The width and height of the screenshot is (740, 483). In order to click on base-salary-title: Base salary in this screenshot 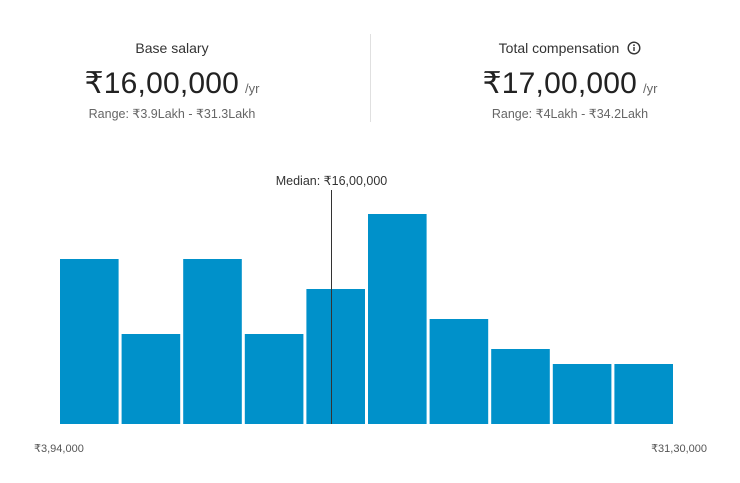, I will do `click(172, 48)`.